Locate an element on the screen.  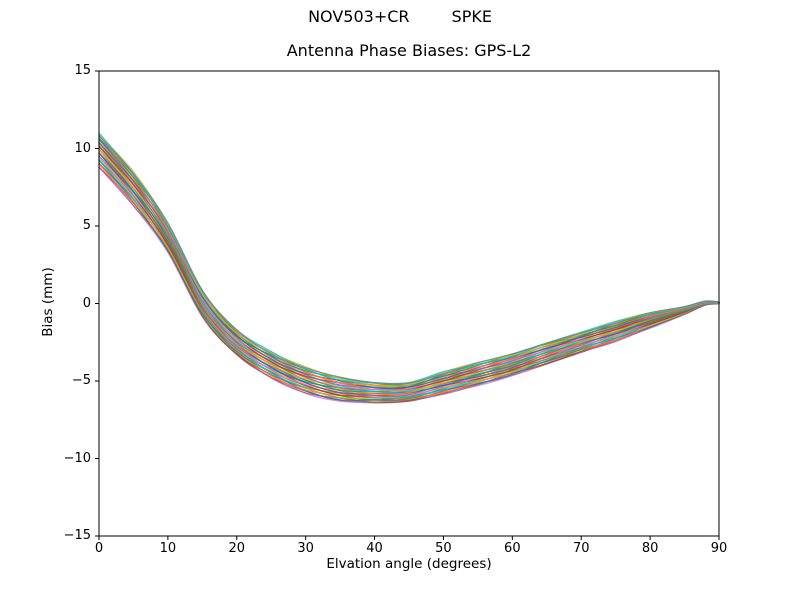
x-tick-label: 10 is located at coordinates (168, 548).